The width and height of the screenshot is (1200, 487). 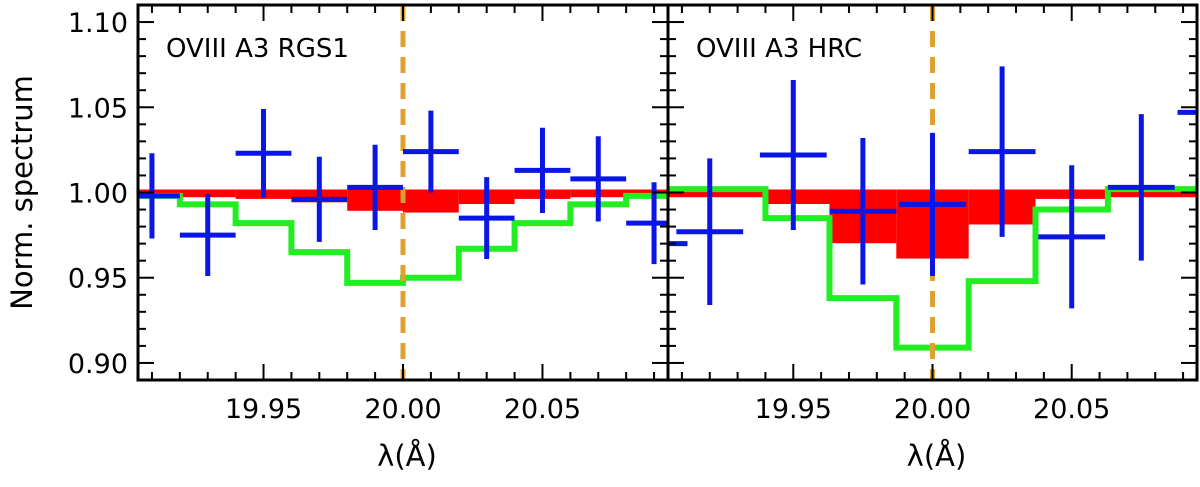 I want to click on hrc-xtick-label: 20.05, so click(x=1071, y=409).